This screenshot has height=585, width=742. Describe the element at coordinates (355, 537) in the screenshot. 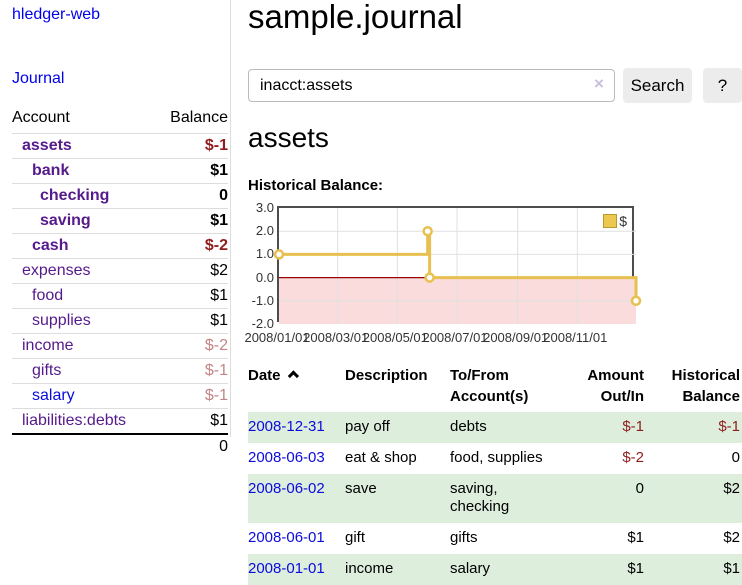

I see `register-description-cell: gift` at that location.